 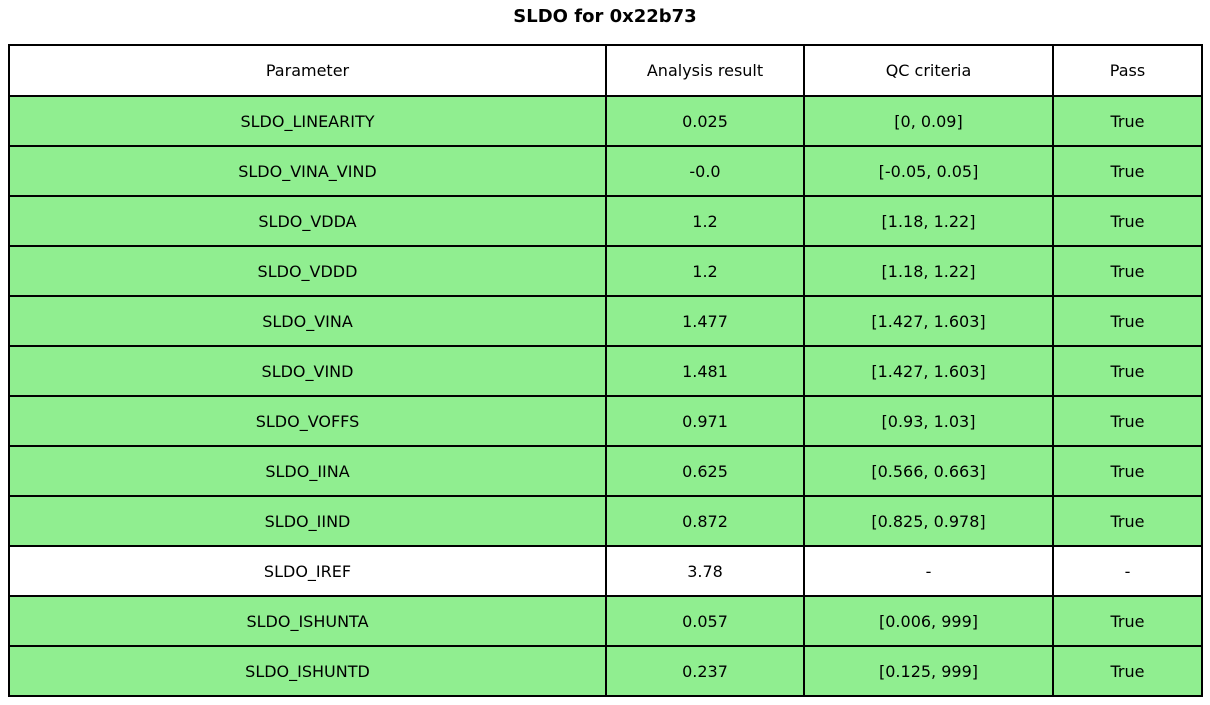 I want to click on cell-parameter: SLDO_VINA_VIND, so click(x=307, y=171).